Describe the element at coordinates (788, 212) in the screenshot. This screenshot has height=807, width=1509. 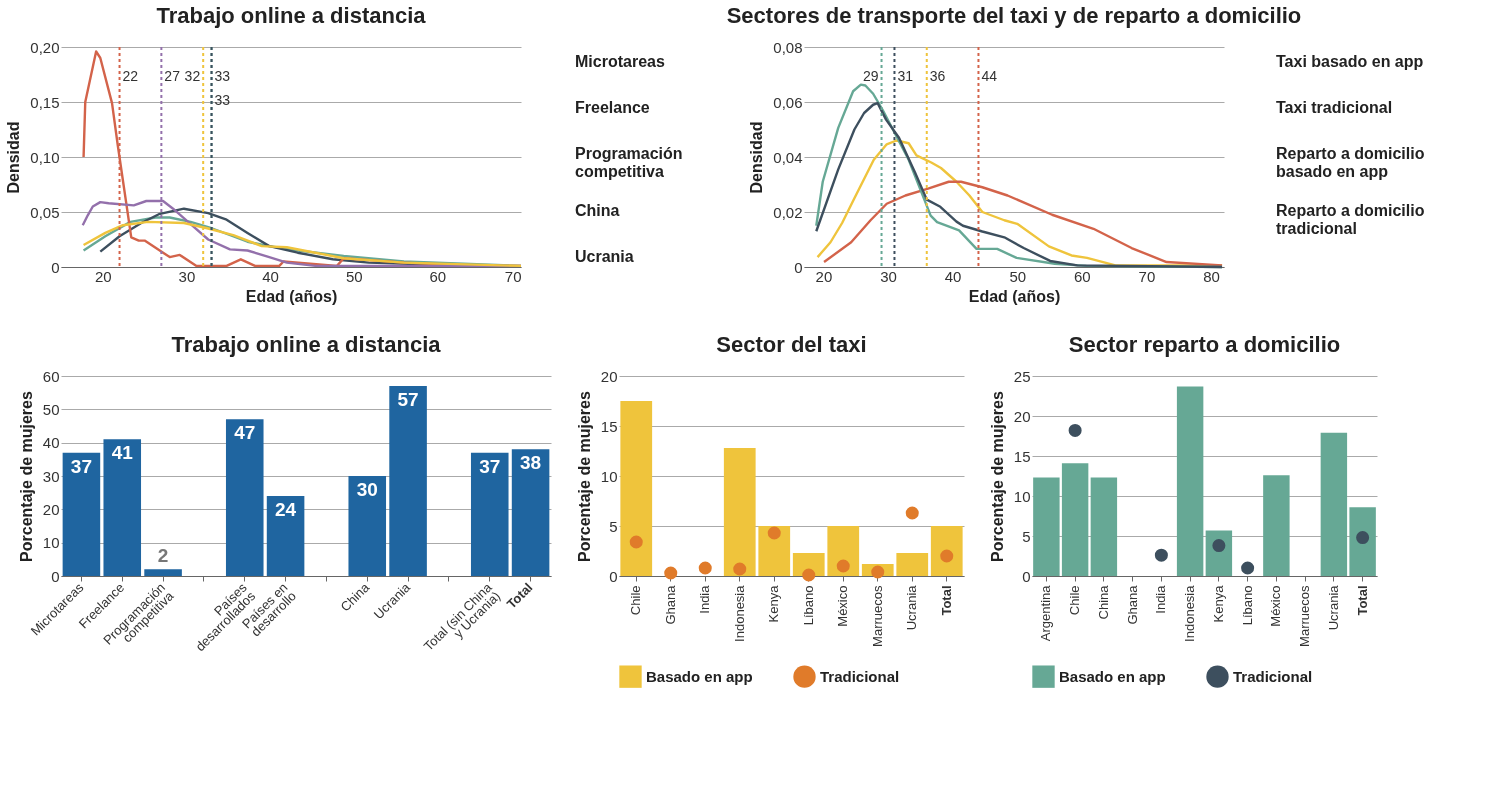
I see `y-tick-label: 0,02` at that location.